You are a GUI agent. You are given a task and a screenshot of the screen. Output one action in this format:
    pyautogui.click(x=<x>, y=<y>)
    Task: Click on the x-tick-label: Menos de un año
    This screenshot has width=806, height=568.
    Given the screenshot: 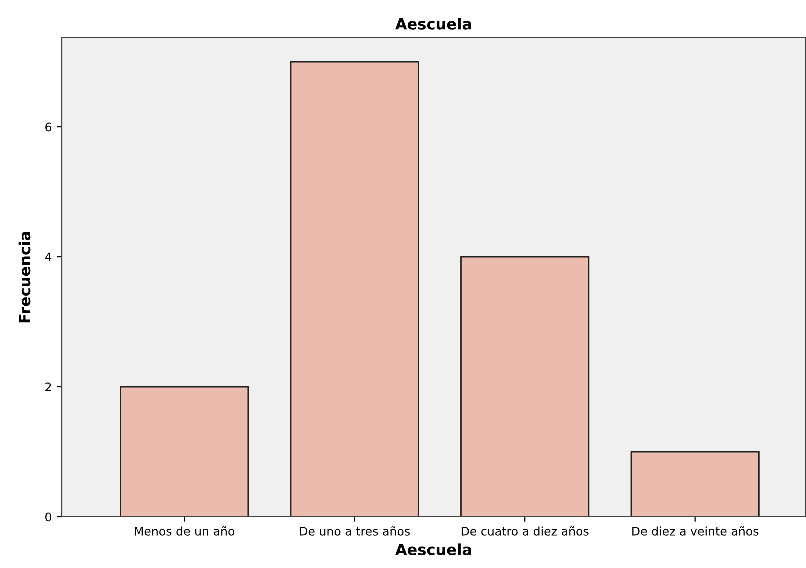 What is the action you would take?
    pyautogui.click(x=185, y=531)
    